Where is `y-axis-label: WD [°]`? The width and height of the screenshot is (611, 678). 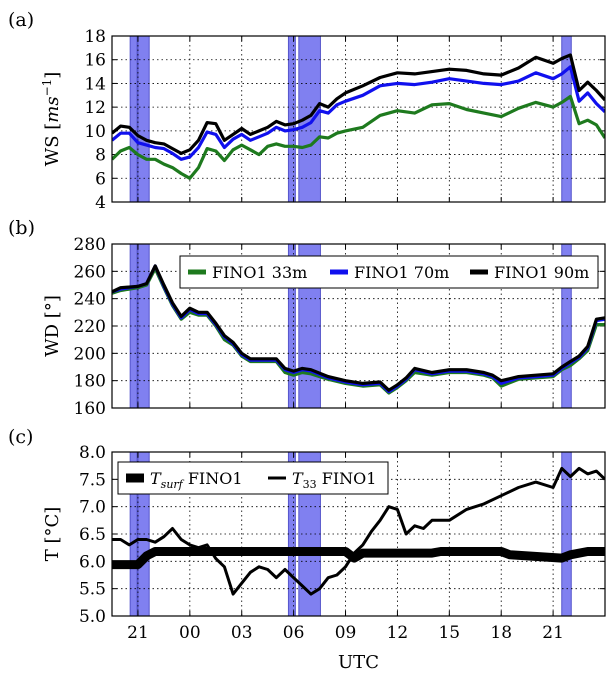
y-axis-label: WD [°] is located at coordinates (52, 326).